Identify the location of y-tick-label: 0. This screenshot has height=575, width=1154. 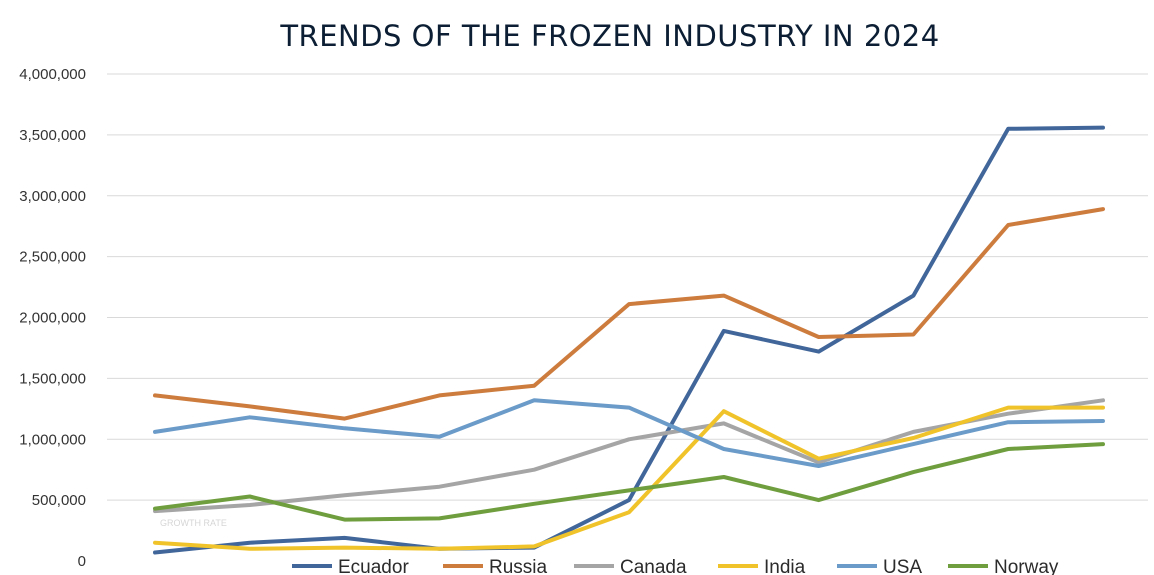
(82, 561).